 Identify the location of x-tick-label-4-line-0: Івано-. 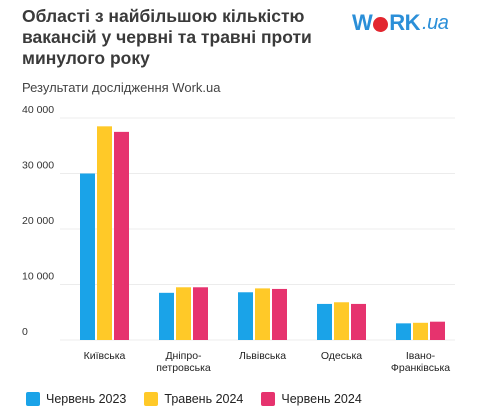
(421, 356).